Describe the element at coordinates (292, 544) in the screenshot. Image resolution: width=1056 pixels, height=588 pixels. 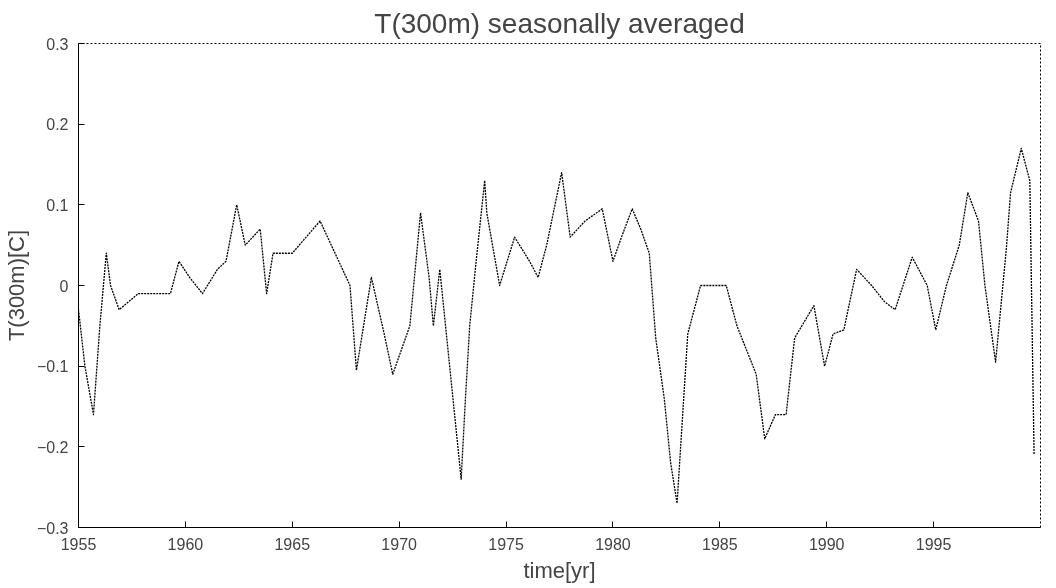
I see `x-tick-label: 1965` at that location.